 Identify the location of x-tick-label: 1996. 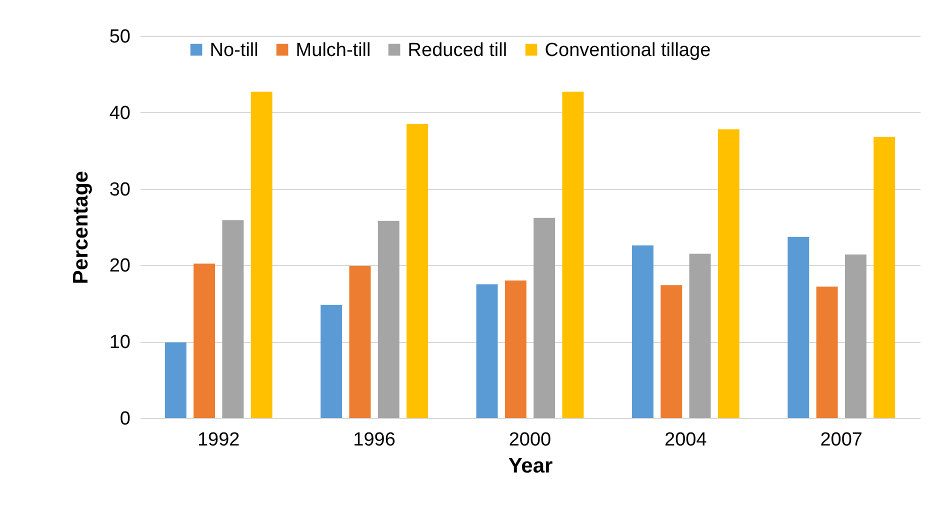
(374, 440).